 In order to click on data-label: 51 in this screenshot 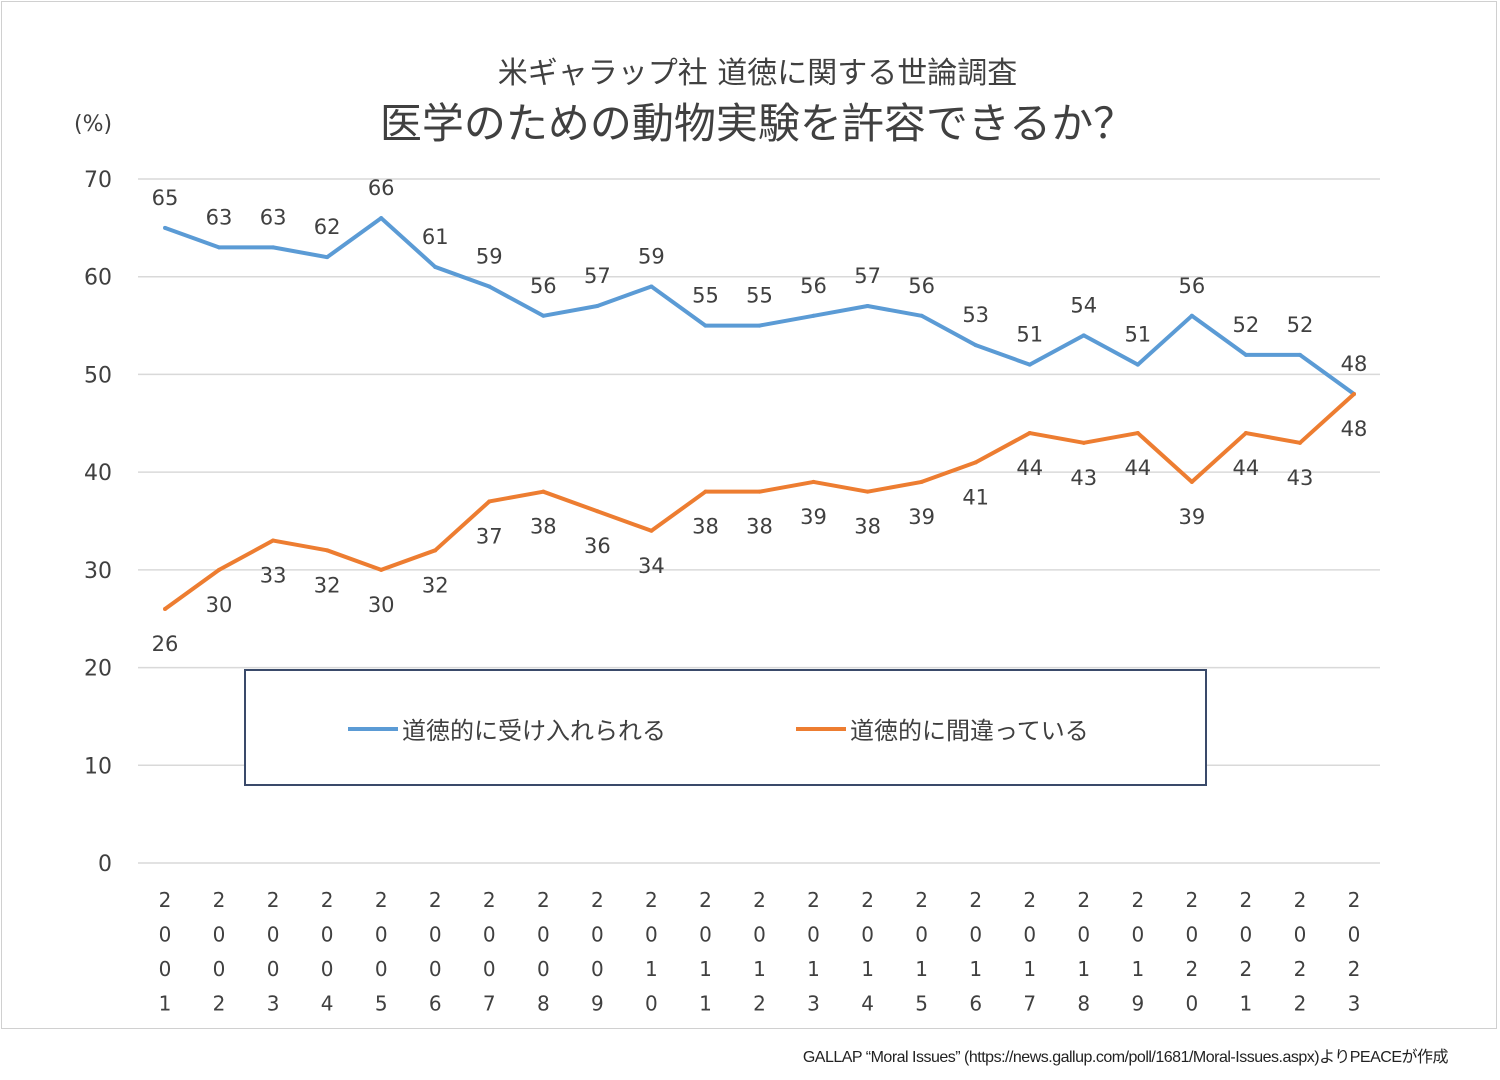, I will do `click(1137, 335)`.